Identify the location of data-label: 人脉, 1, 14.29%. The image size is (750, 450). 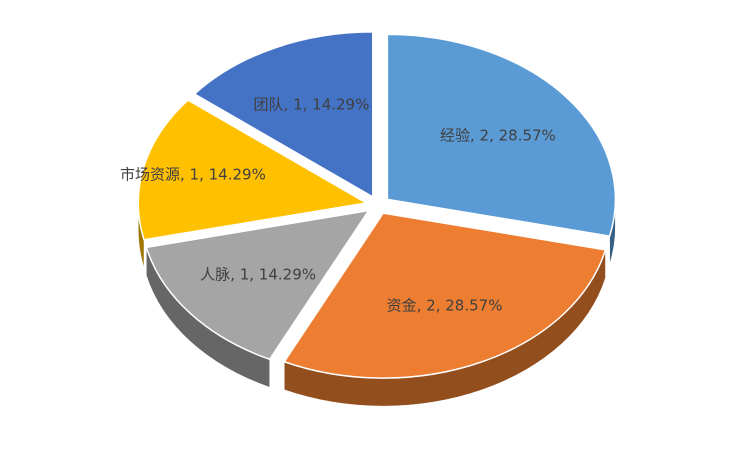
(258, 274).